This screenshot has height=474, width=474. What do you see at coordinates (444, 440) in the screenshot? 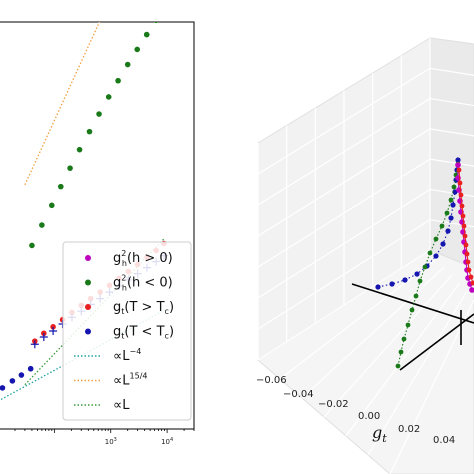
I see `x-tick-3d-5: 0.04` at bounding box center [444, 440].